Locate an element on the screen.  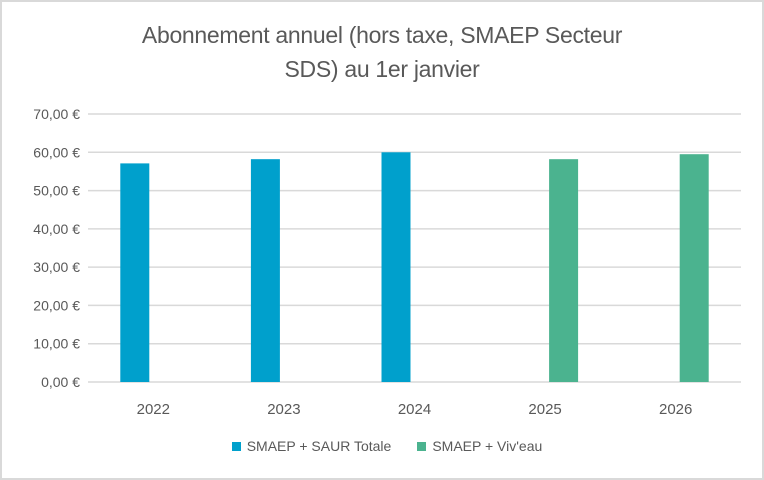
bar-2023 is located at coordinates (265, 270).